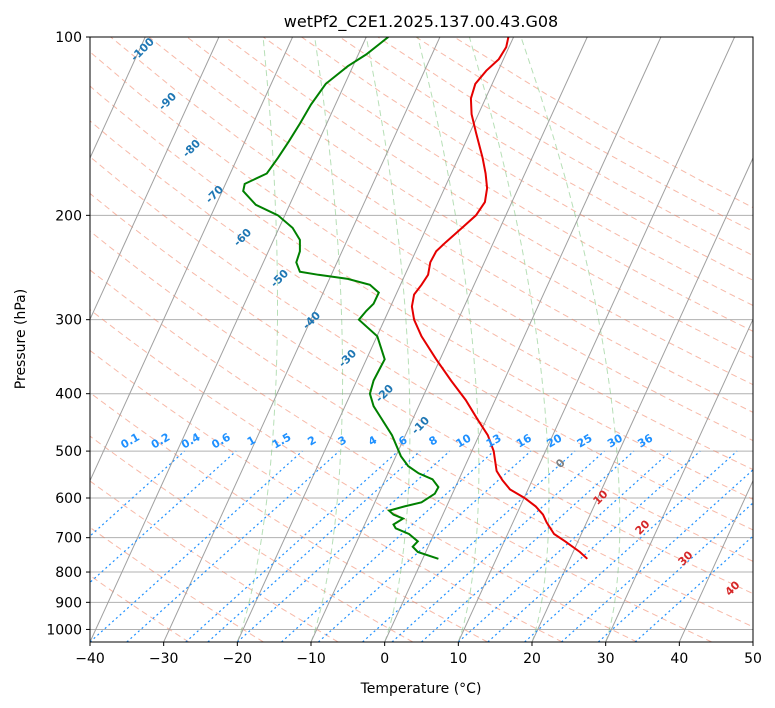 This screenshot has width=775, height=708. I want to click on y-axis-title: Pressure (hPa), so click(21, 339).